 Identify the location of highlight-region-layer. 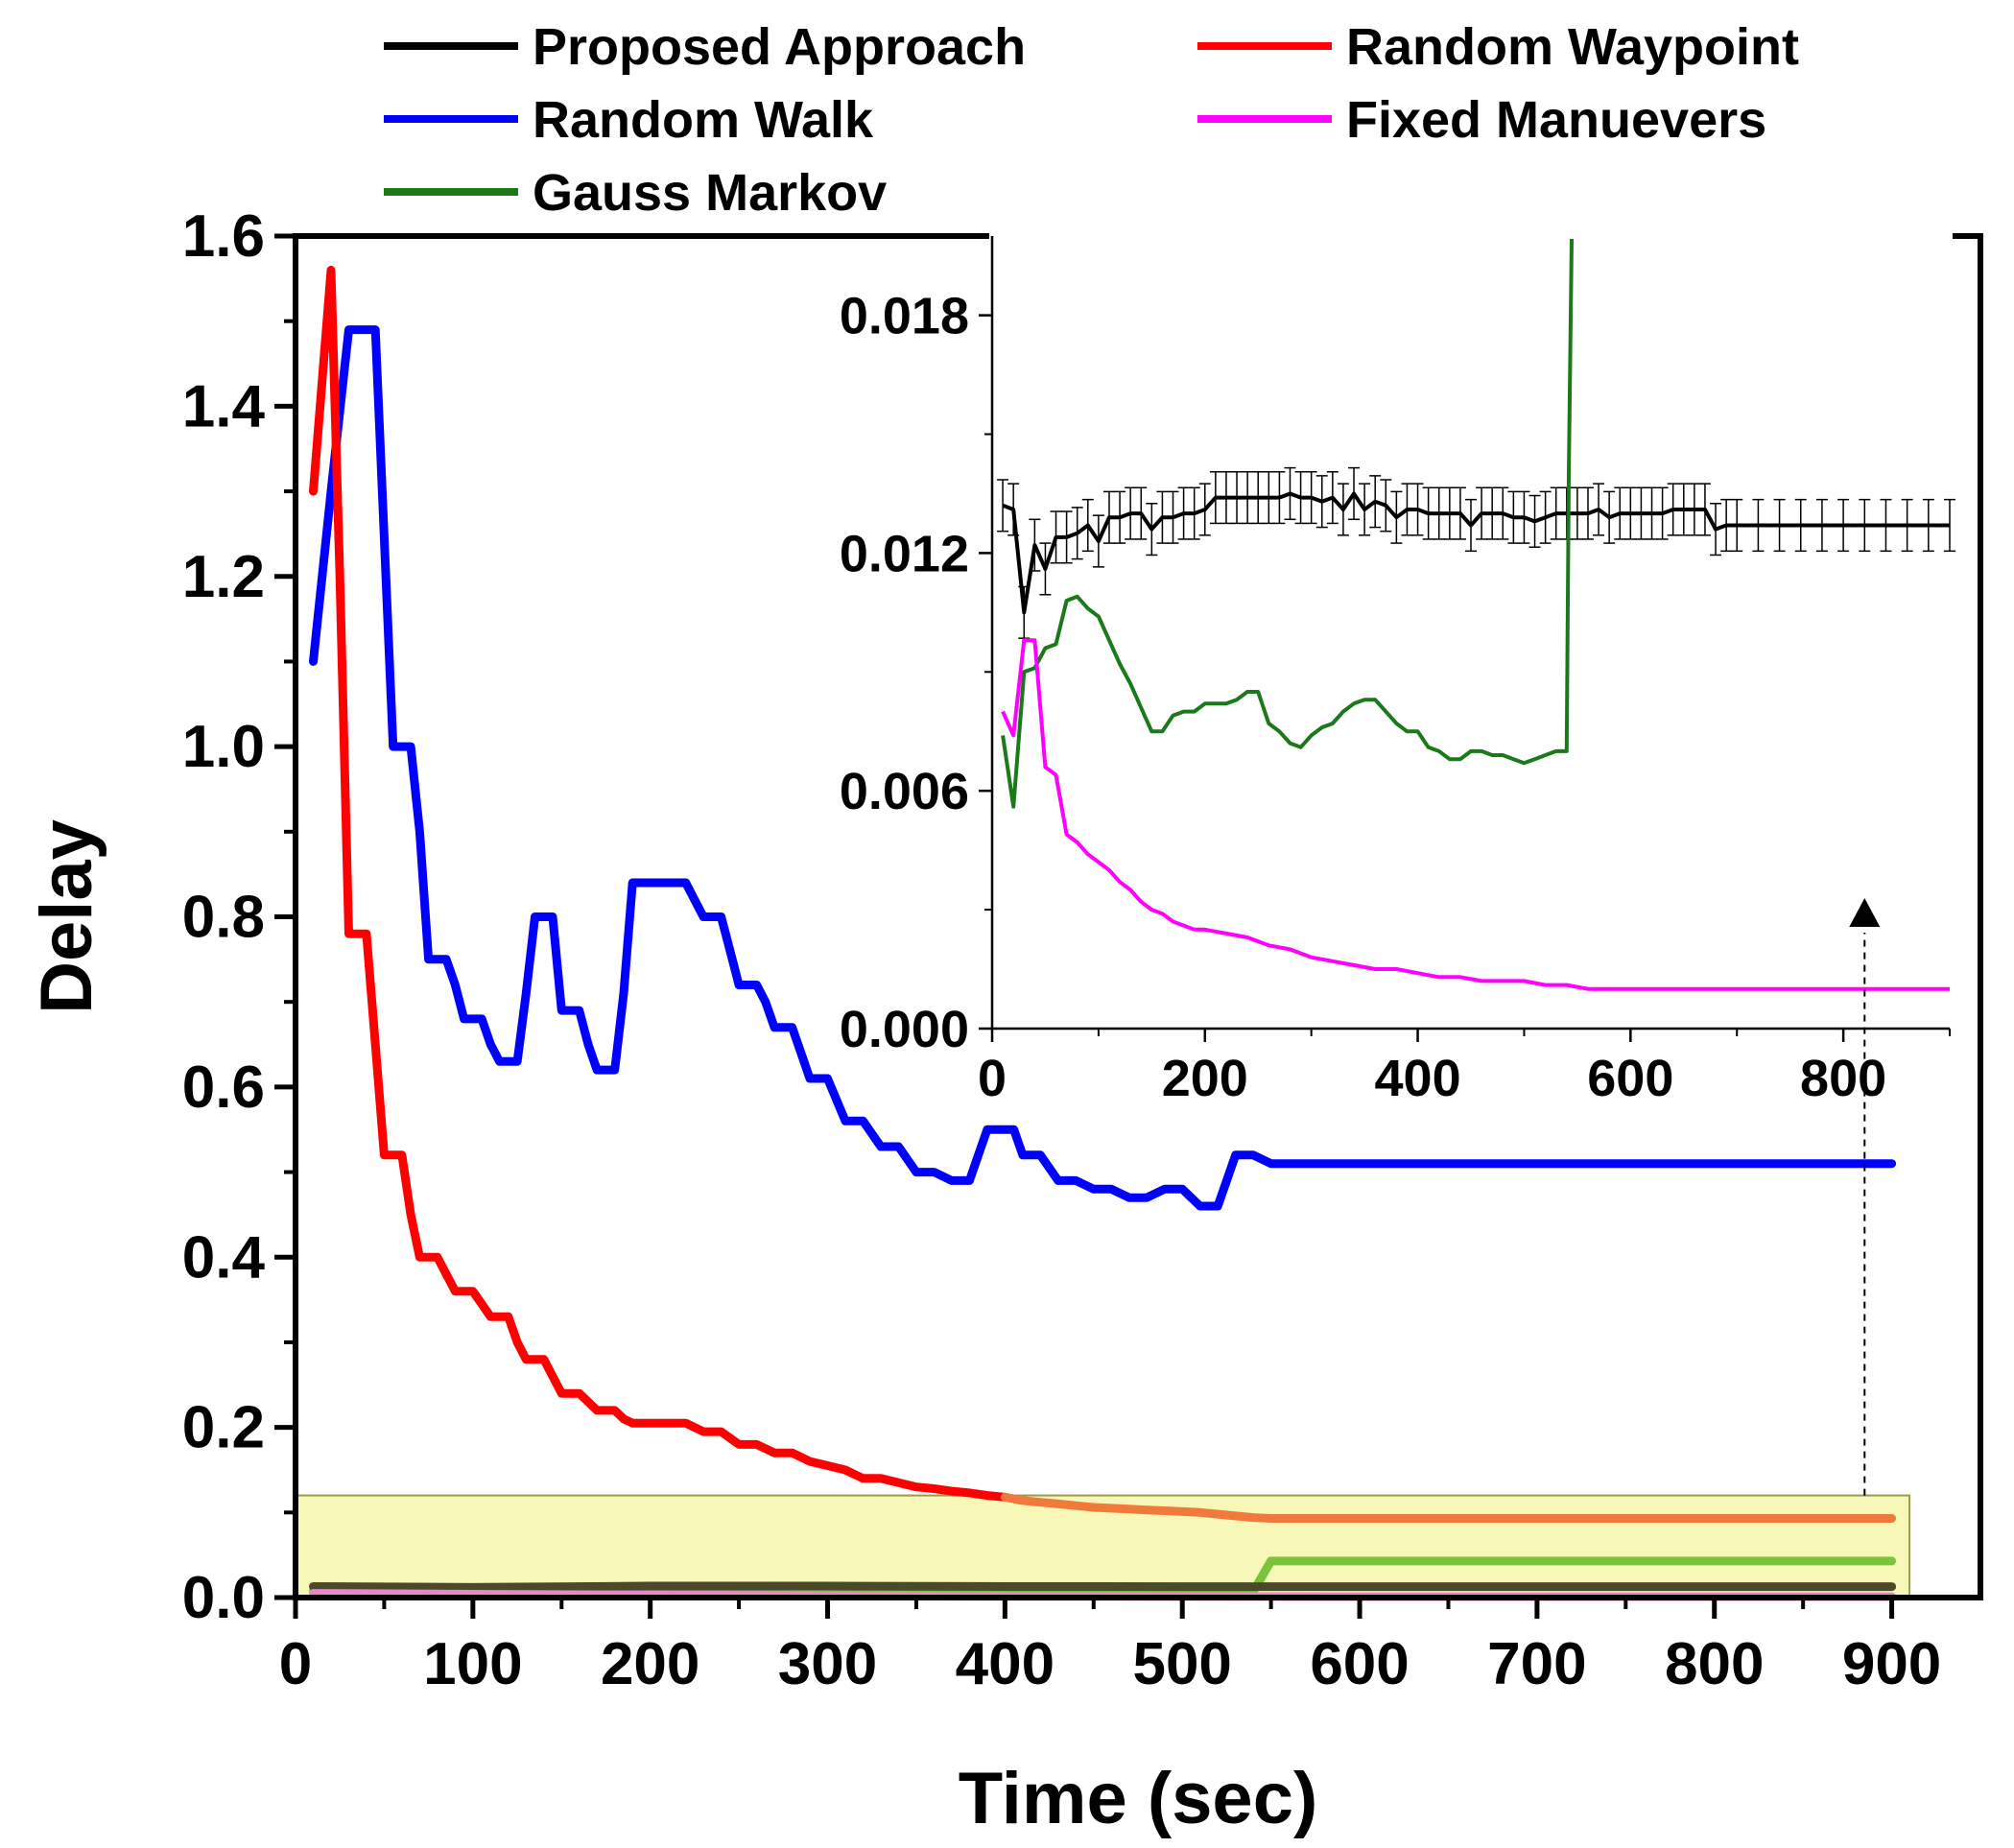
(1103, 1546).